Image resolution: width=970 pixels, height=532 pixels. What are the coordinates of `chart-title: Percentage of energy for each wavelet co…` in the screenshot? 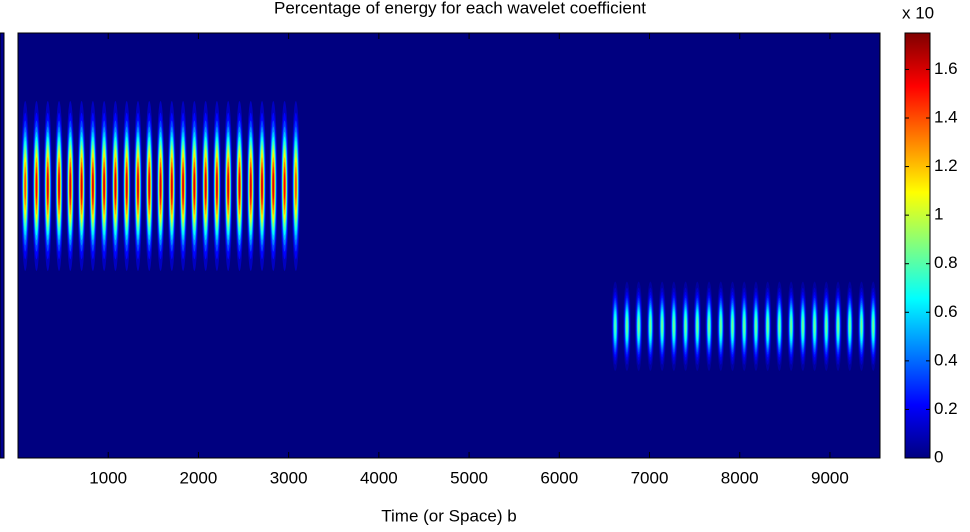 It's located at (460, 8).